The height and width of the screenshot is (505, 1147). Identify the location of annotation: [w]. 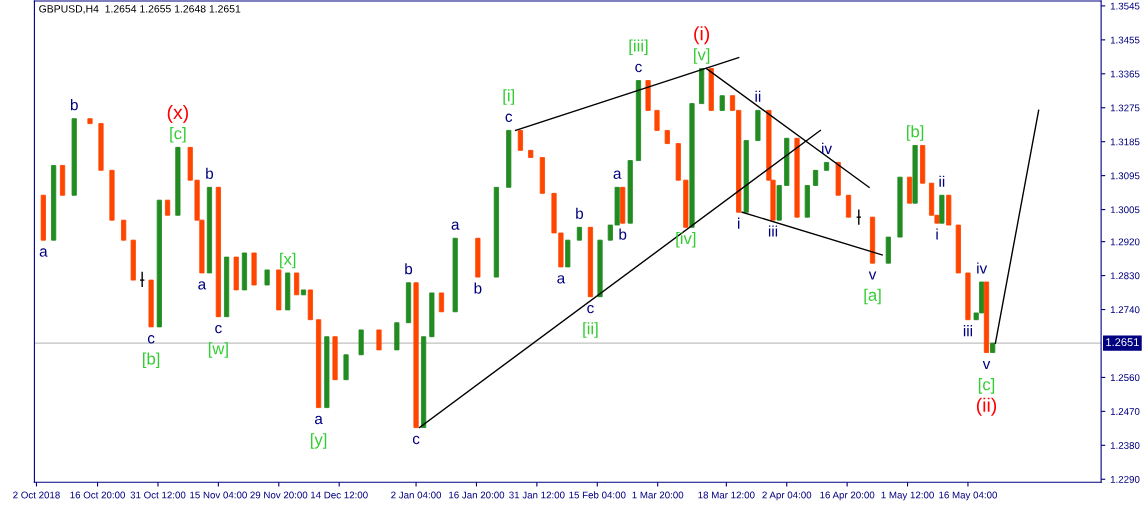
(218, 350).